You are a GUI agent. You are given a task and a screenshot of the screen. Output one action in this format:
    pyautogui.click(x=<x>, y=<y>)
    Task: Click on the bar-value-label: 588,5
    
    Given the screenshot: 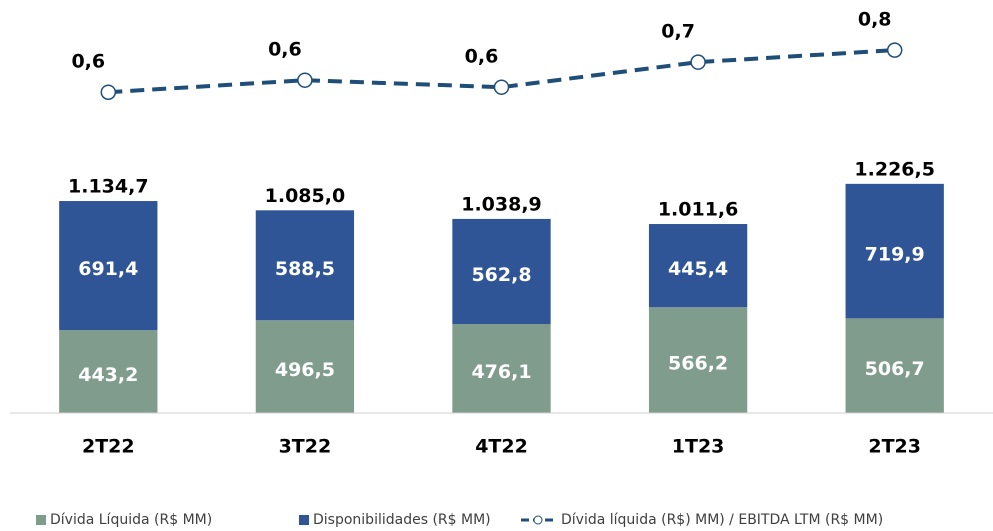 What is the action you would take?
    pyautogui.click(x=305, y=269)
    